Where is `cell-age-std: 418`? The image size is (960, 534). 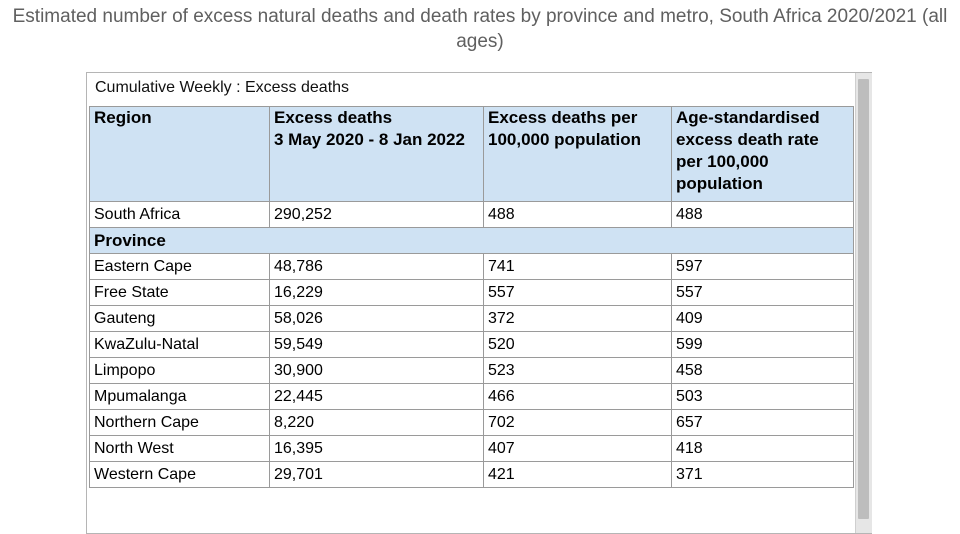 cell-age-std: 418 is located at coordinates (762, 448).